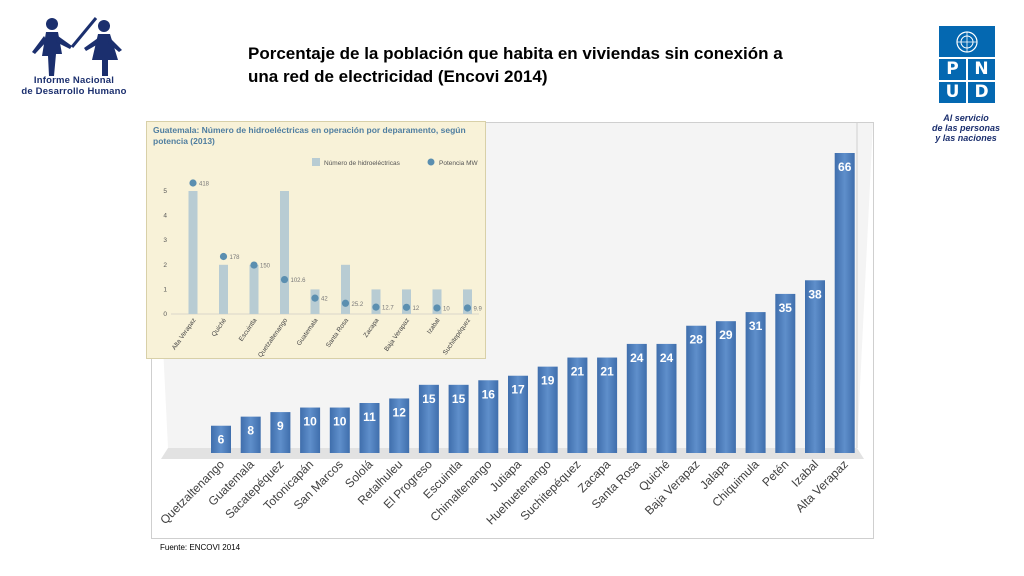  I want to click on inset-category-label: Zacapa, so click(371, 328).